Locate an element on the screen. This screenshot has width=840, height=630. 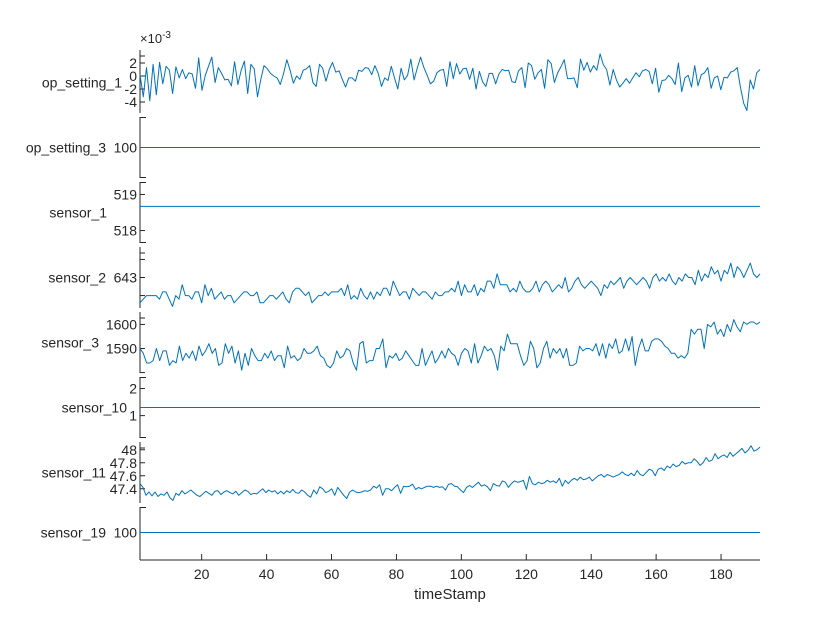
x-tick-label: 120 is located at coordinates (527, 574).